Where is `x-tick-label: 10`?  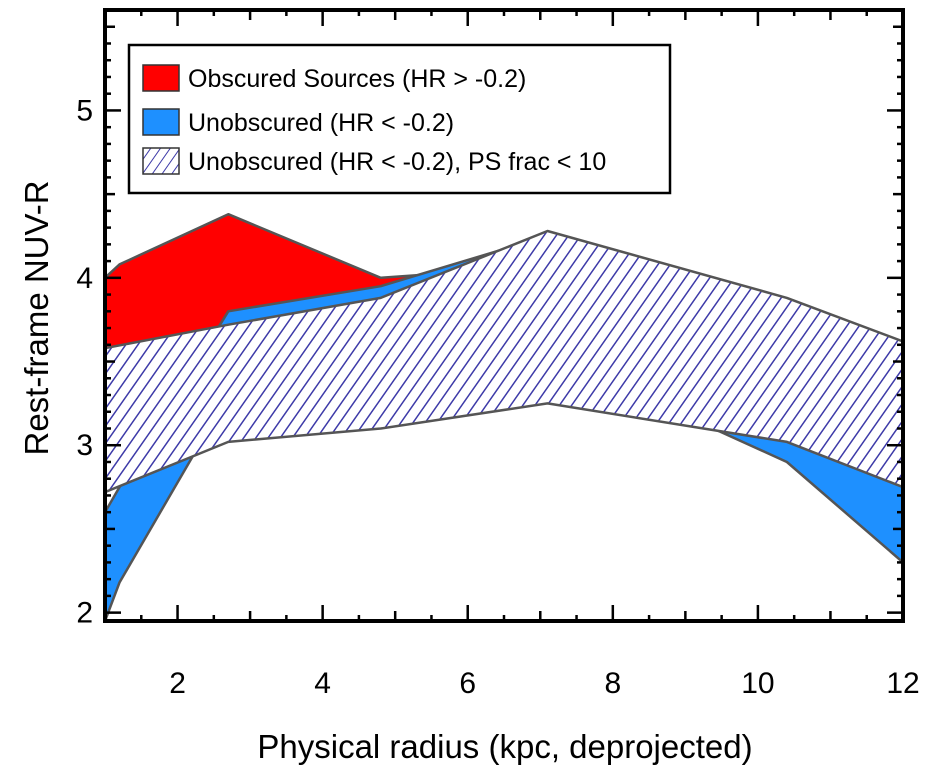 x-tick-label: 10 is located at coordinates (757, 683).